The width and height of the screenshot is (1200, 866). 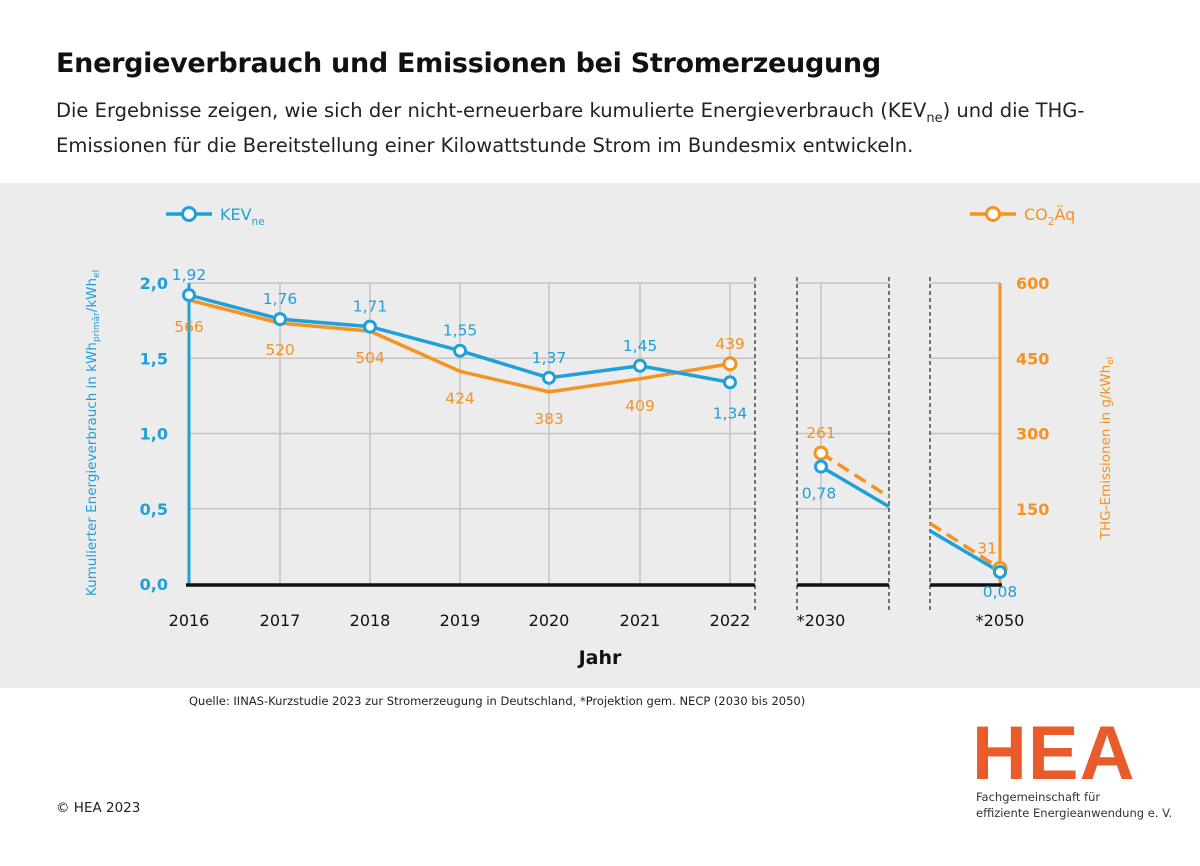 I want to click on x-tick-label: *2030, so click(x=821, y=620).